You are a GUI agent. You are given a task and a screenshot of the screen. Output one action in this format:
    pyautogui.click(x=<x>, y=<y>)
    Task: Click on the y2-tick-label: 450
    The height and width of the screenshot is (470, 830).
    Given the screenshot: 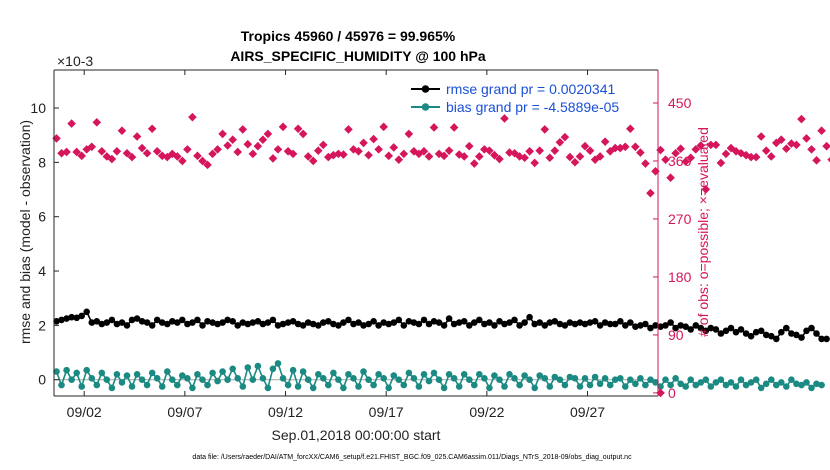 What is the action you would take?
    pyautogui.click(x=680, y=103)
    